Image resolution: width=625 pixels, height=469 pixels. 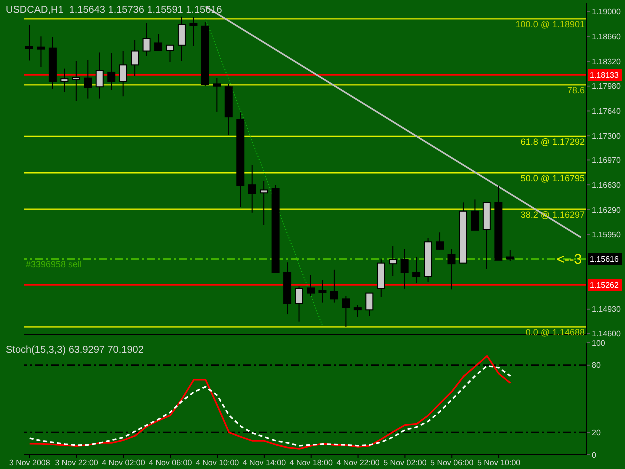 I want to click on annotation: 1.15616, so click(x=605, y=259).